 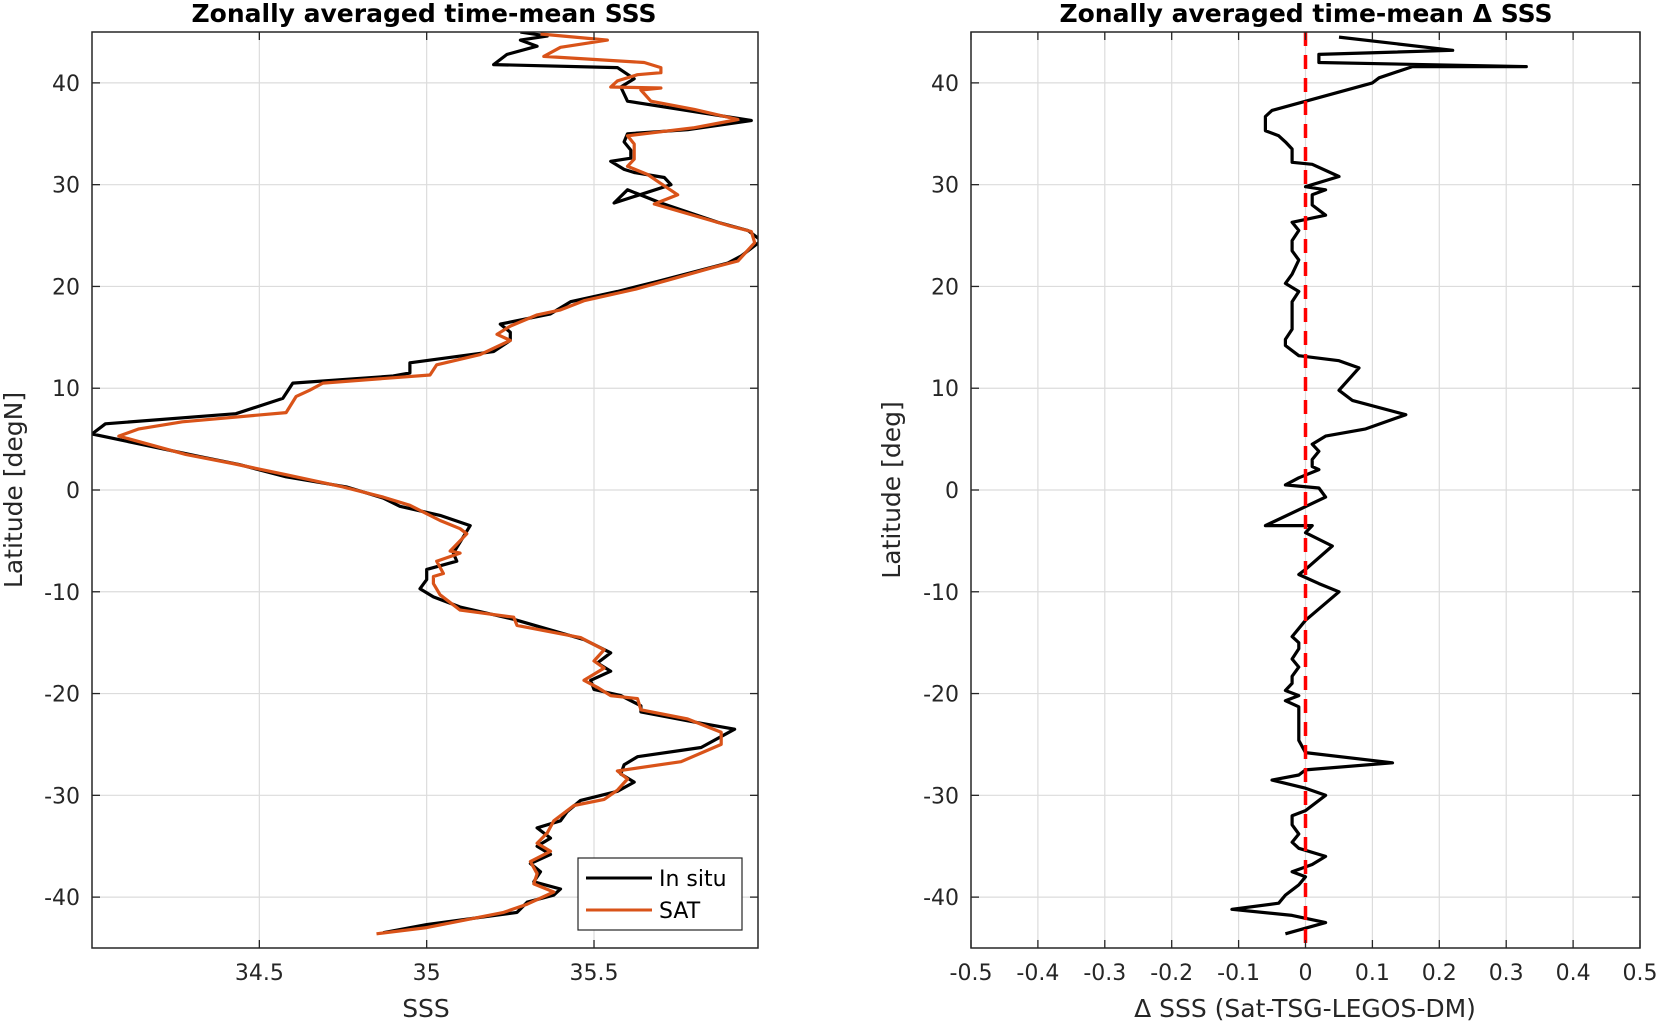 I want to click on right-xtick-label: -0.5, so click(x=971, y=973).